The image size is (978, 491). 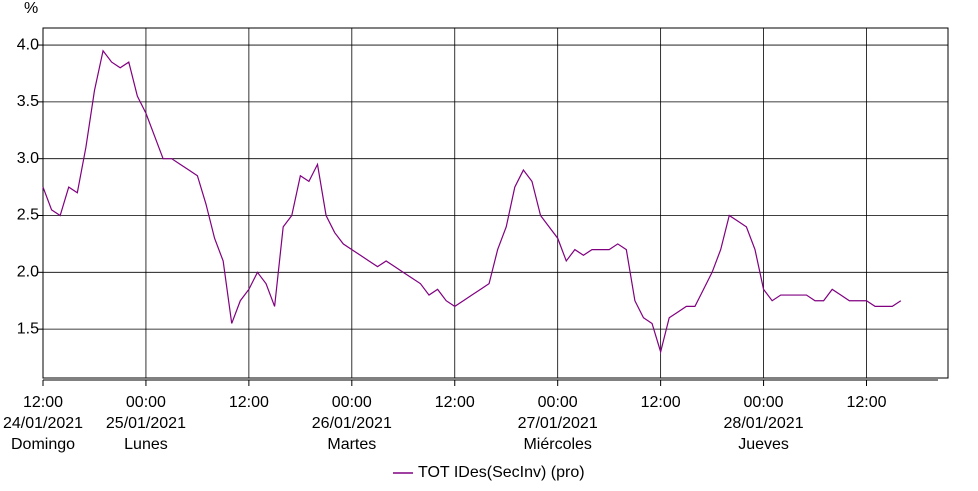 What do you see at coordinates (28, 328) in the screenshot?
I see `y-tick-label: 1.5` at bounding box center [28, 328].